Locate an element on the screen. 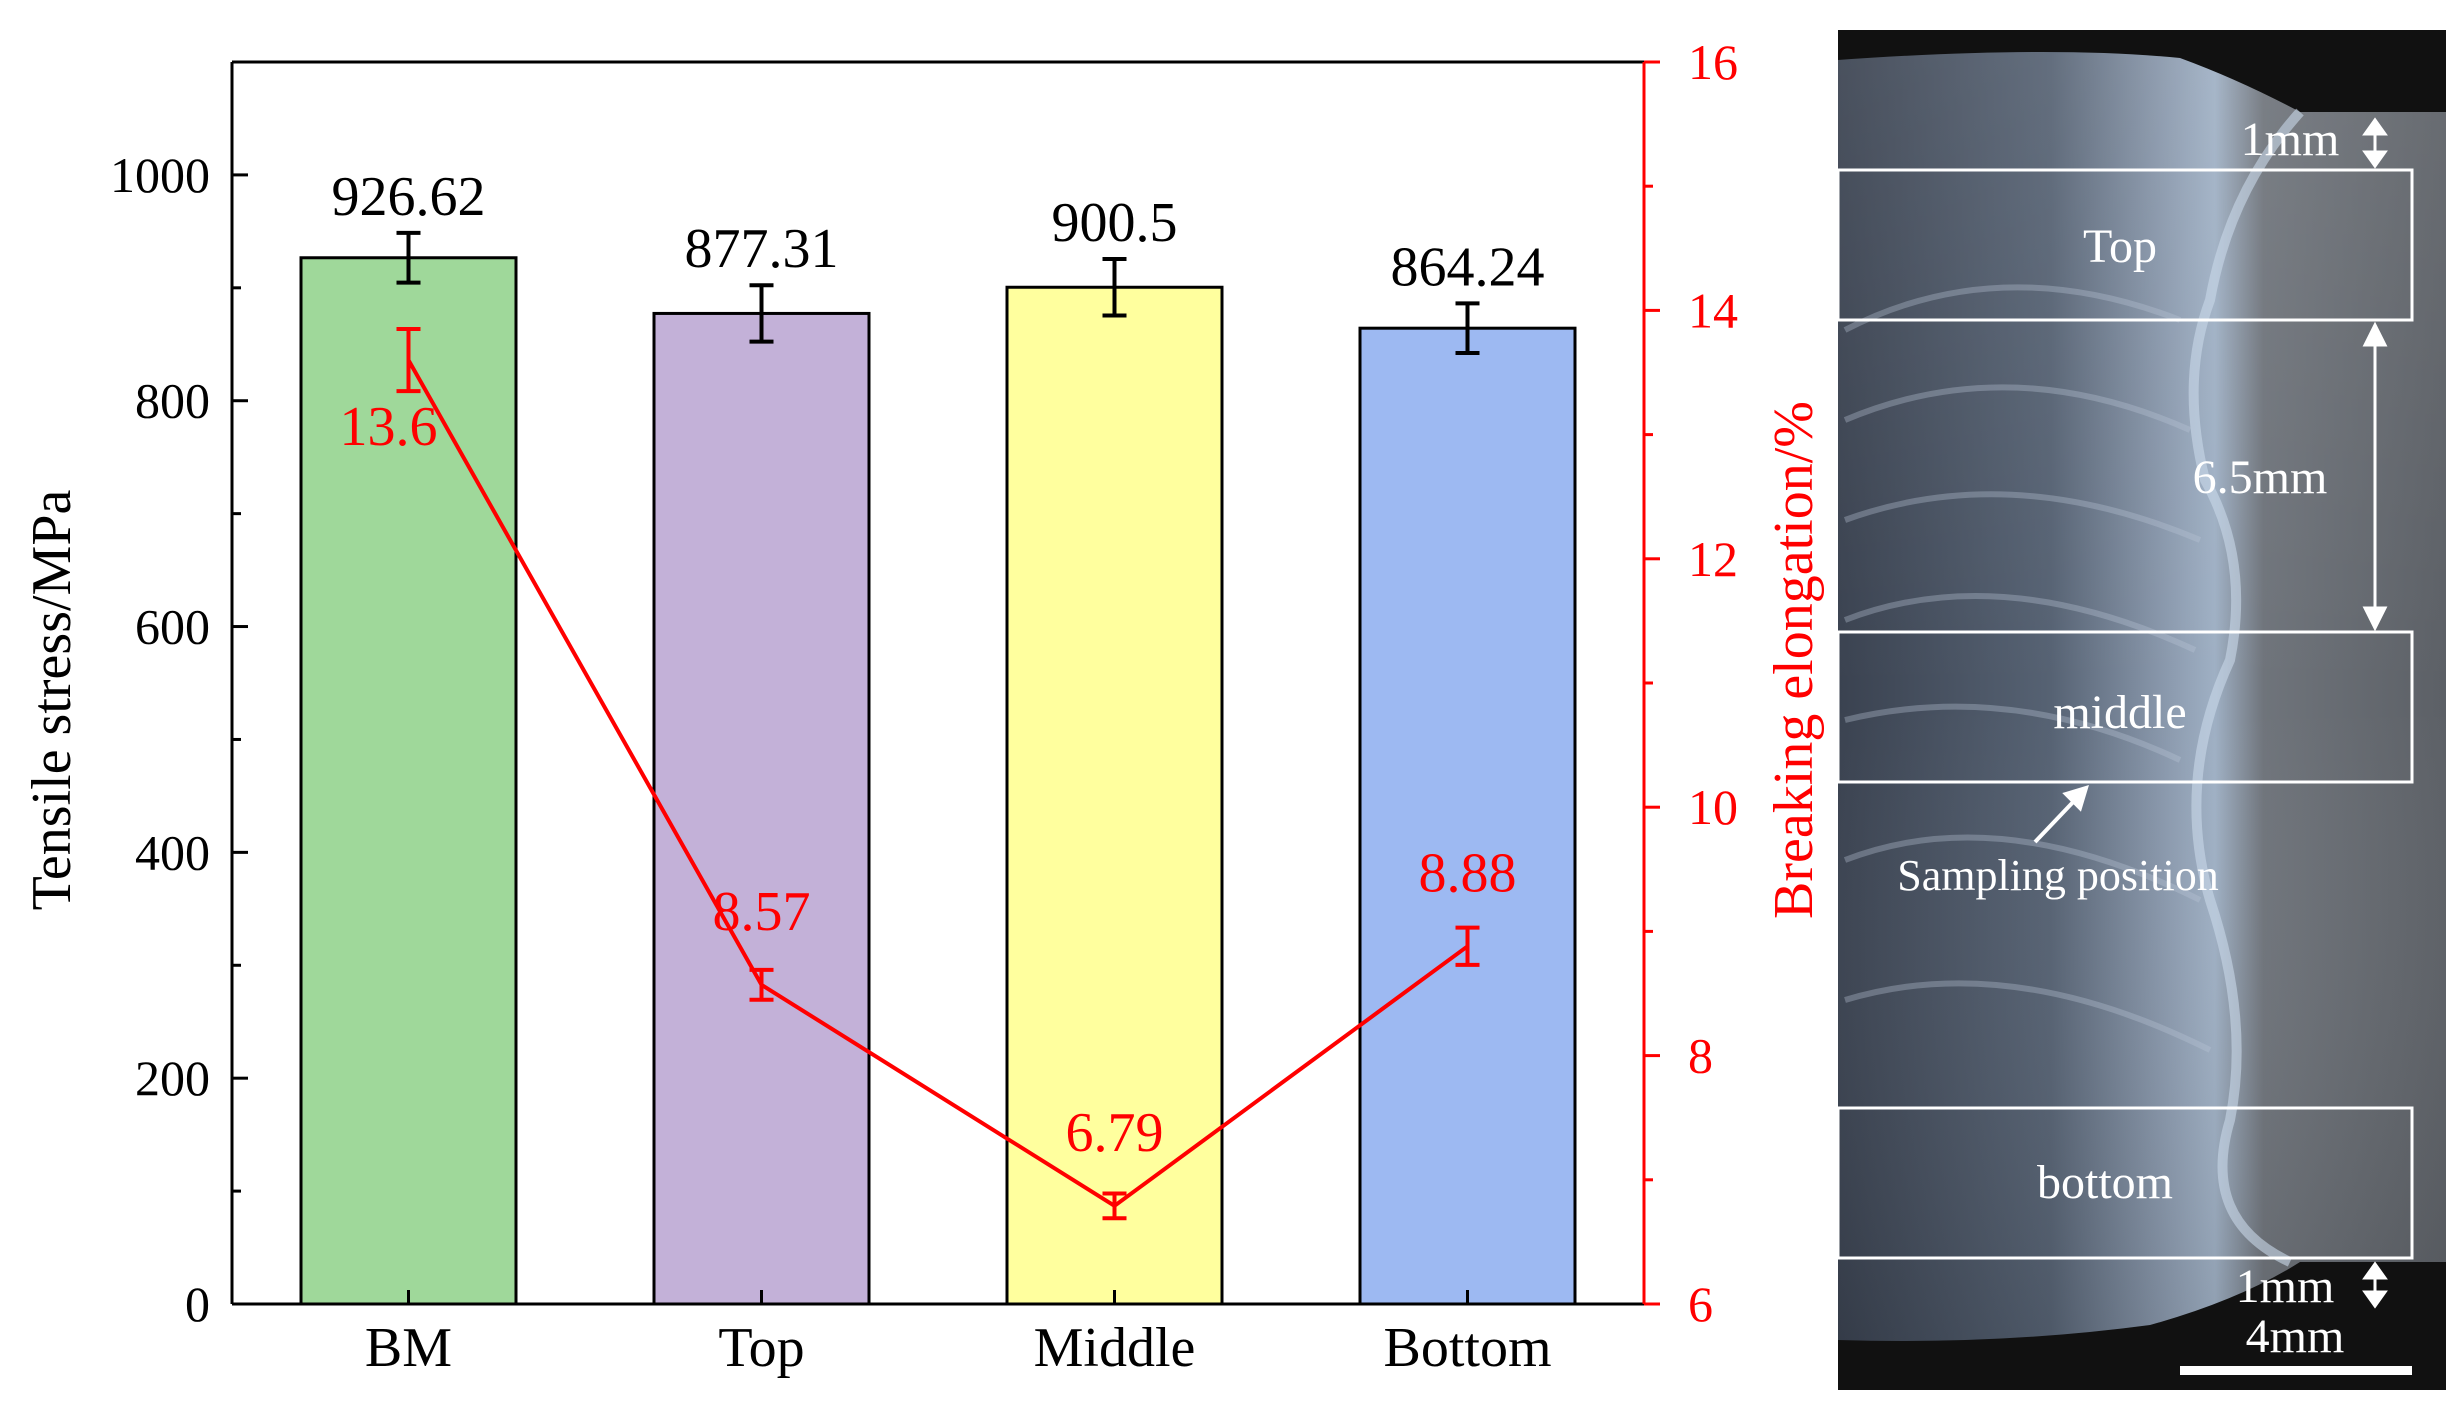  x-tick-label: Middle is located at coordinates (1115, 1348).